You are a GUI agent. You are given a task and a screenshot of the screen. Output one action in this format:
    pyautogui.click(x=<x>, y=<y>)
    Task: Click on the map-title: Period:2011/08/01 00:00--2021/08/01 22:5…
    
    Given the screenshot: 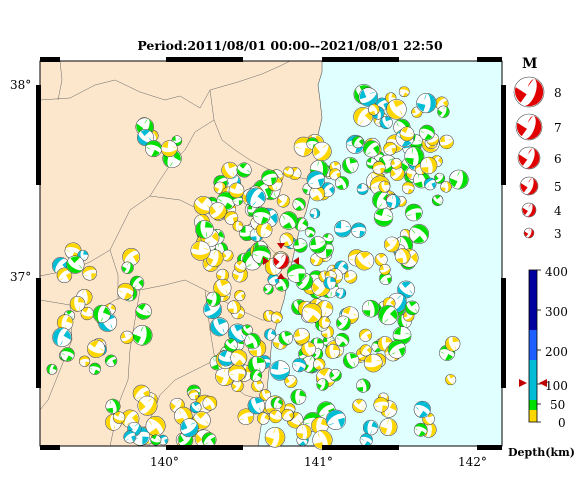 What is the action you would take?
    pyautogui.click(x=290, y=45)
    